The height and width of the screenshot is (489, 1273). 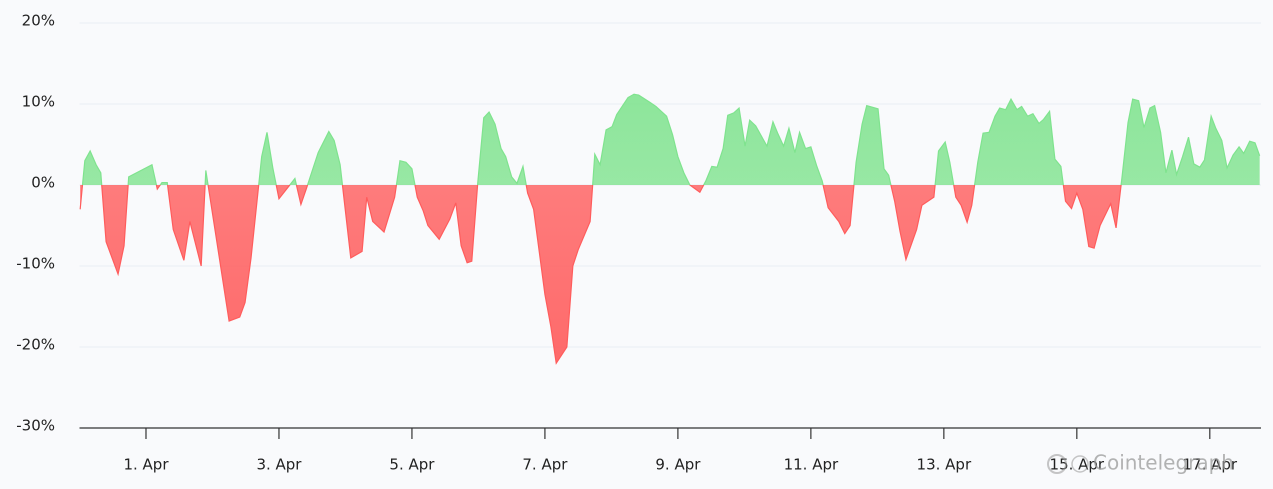 What do you see at coordinates (146, 465) in the screenshot?
I see `x-tick-label: 1. Apr` at bounding box center [146, 465].